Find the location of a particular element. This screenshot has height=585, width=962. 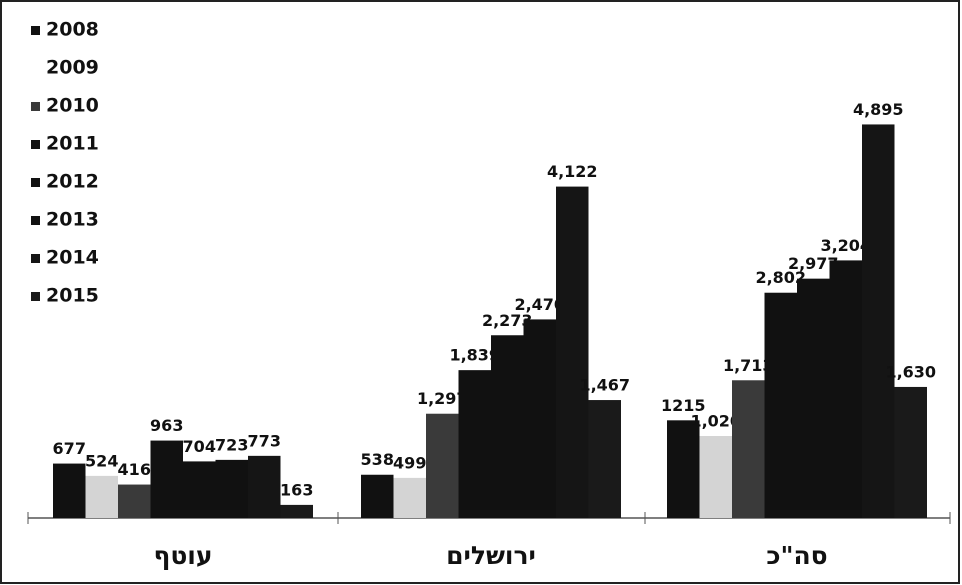

value-label: 1,630 is located at coordinates (910, 371).